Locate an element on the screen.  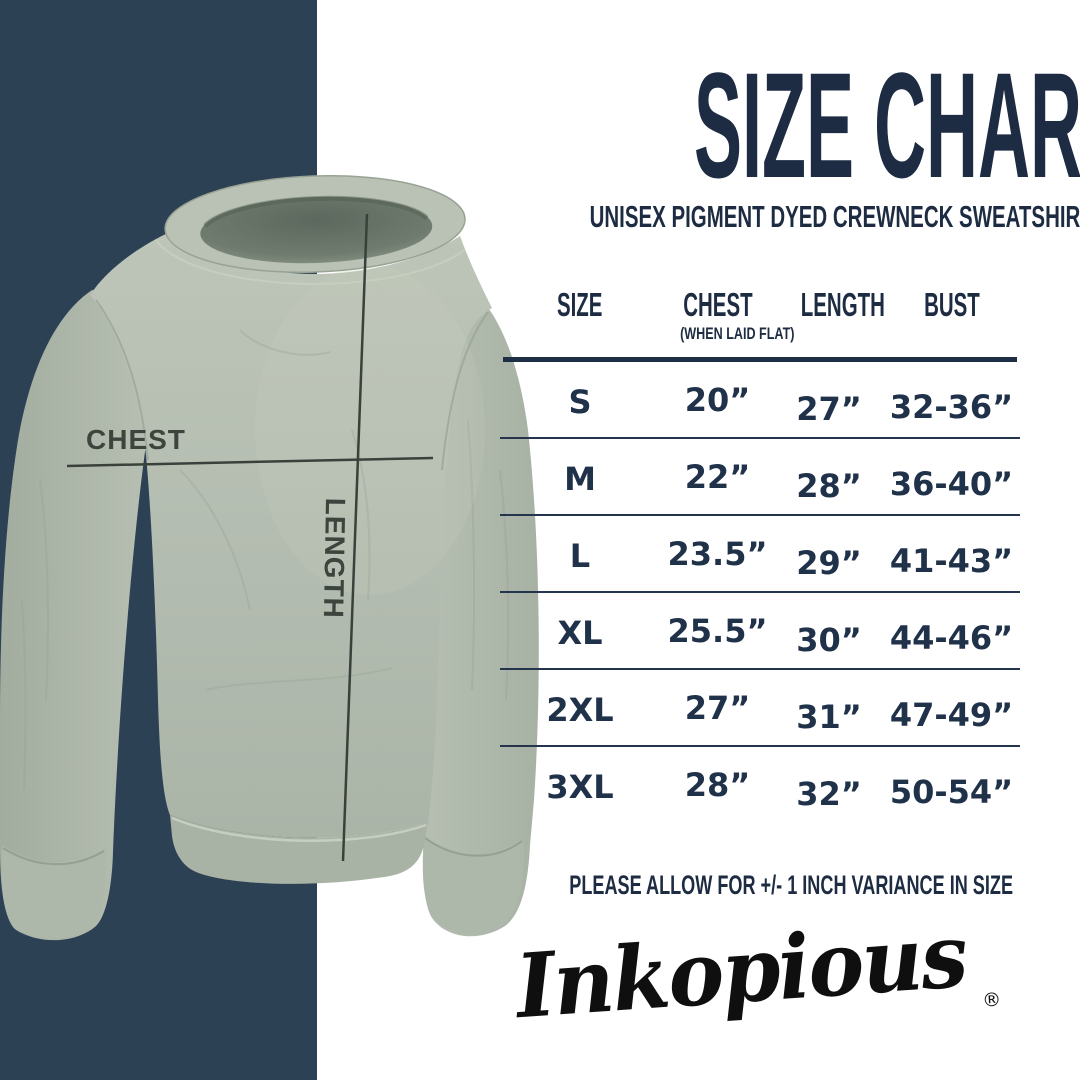
col-header-chest: CHEST (WHEN LAID FLAT) is located at coordinates (727, 316).